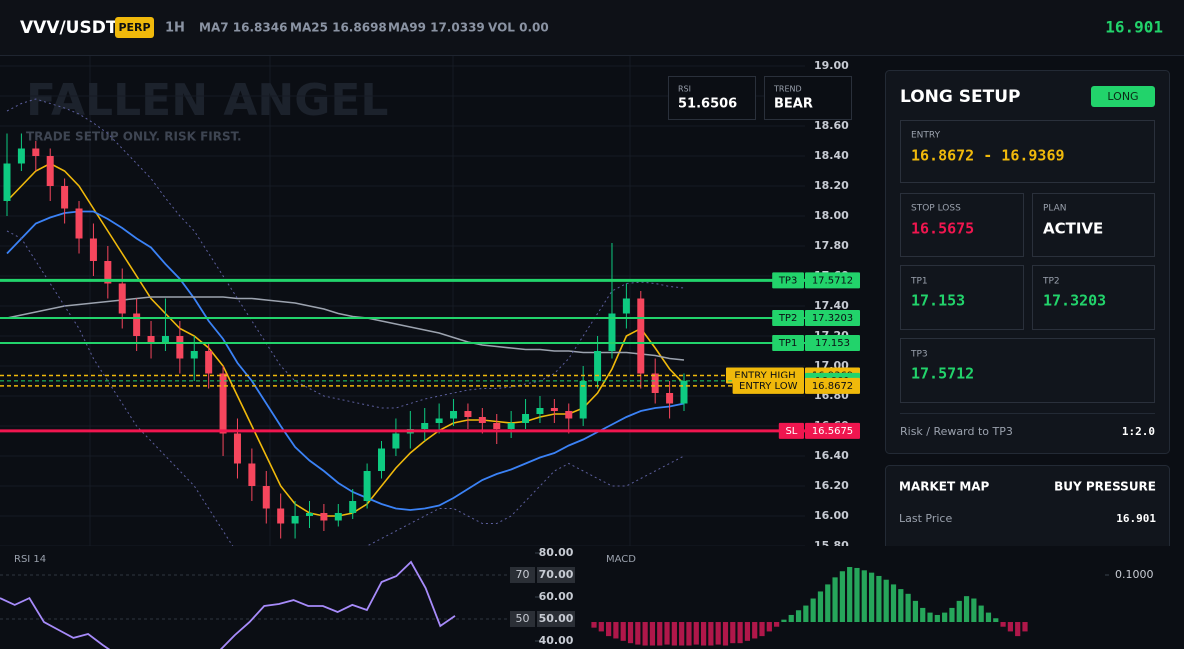 This screenshot has width=1184, height=649. What do you see at coordinates (522, 574) in the screenshot?
I see `rsi-level-tag` at bounding box center [522, 574].